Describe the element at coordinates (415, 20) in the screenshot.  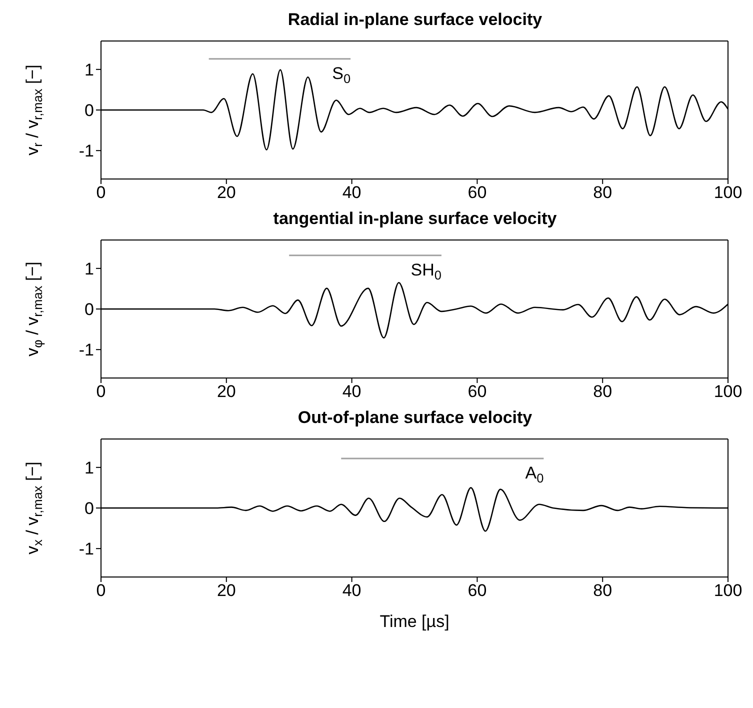
I see `chart-title: Radial in-plane surface velocity` at that location.